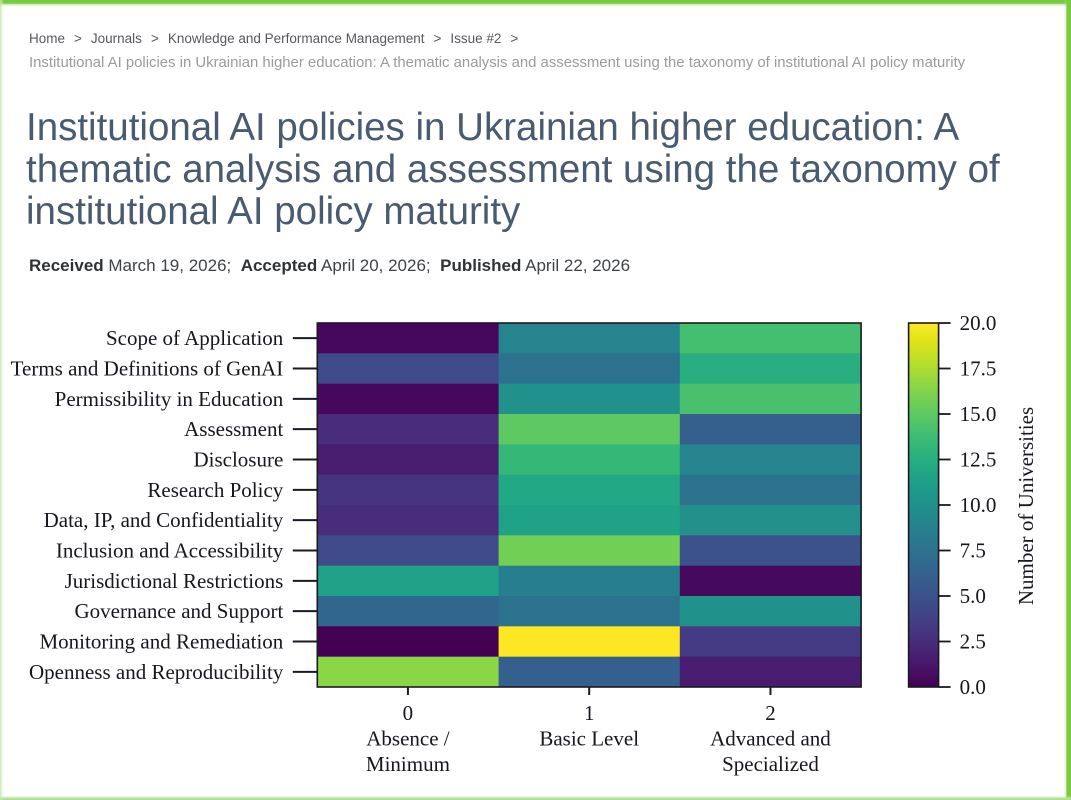 This screenshot has height=800, width=1071. Describe the element at coordinates (162, 642) in the screenshot. I see `svg-text: Monitoring and Remediation` at that location.